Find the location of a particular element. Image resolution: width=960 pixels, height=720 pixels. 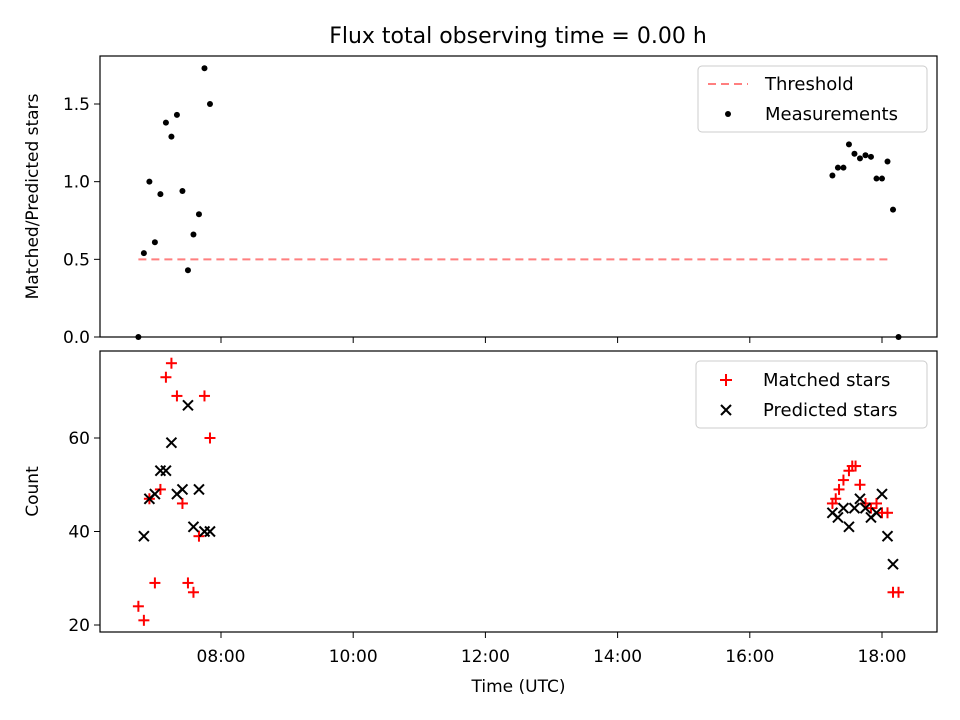

legend-measurements-swatch is located at coordinates (728, 114).